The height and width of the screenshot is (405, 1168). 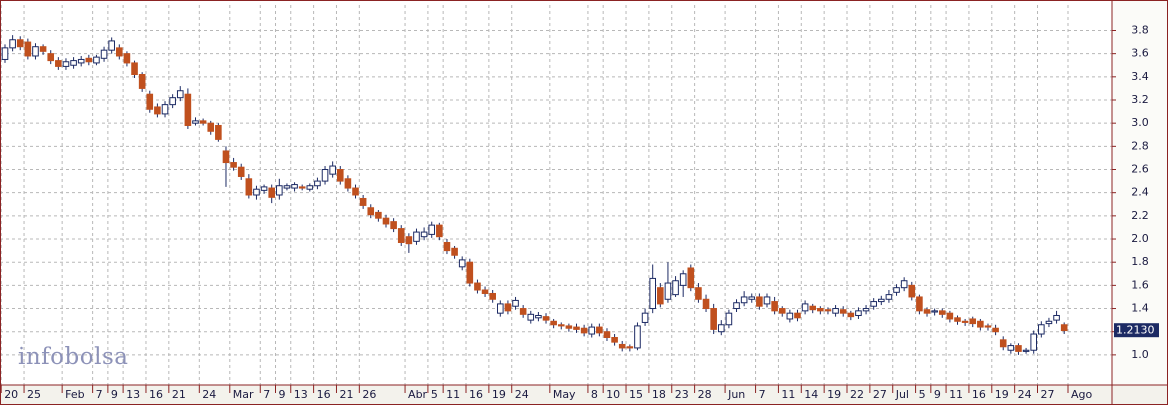 I want to click on x-tick-label: 24, so click(x=209, y=394).